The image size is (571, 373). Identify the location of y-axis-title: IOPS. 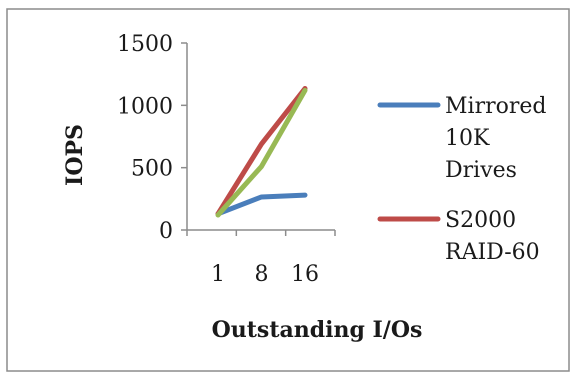
(75, 155).